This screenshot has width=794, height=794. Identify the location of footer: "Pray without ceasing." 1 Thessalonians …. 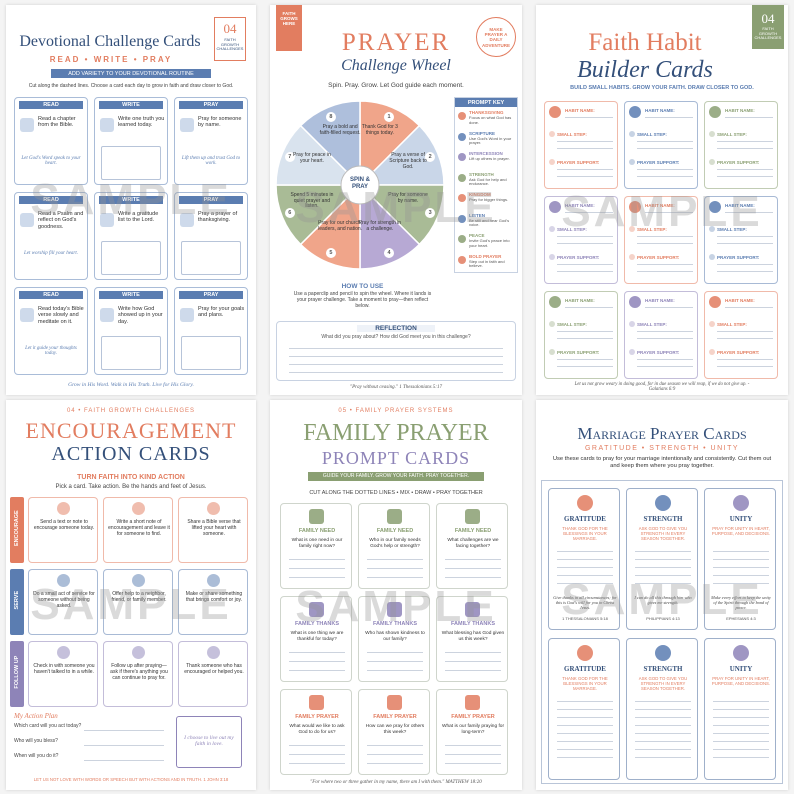
(396, 387).